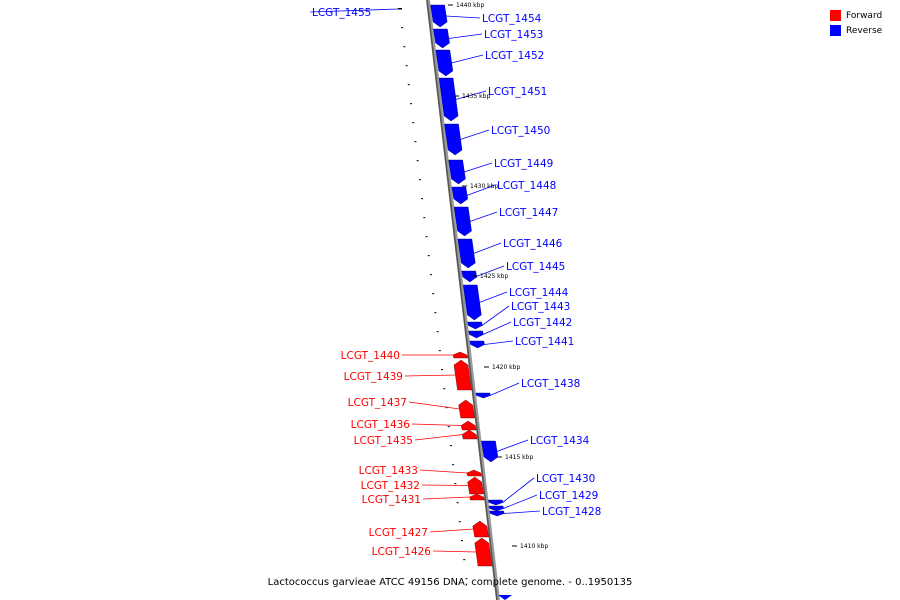 Image resolution: width=900 pixels, height=600 pixels. Describe the element at coordinates (476, 96) in the screenshot. I see `scale-label: 1435 kbp` at that location.